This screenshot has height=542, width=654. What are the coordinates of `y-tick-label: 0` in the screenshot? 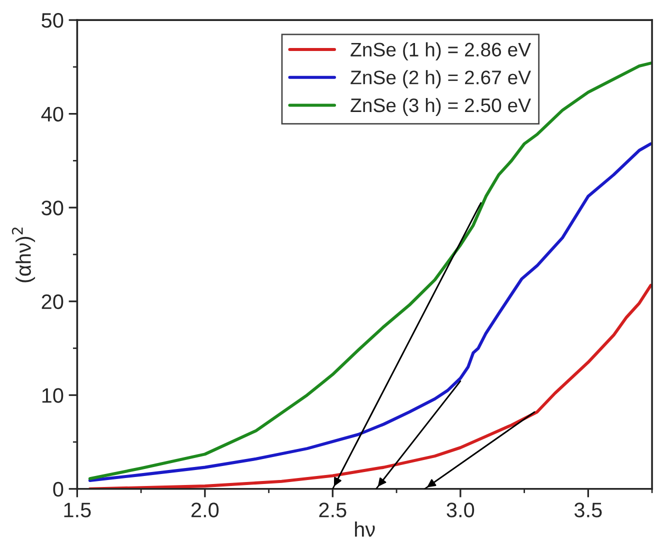 It's located at (58, 489).